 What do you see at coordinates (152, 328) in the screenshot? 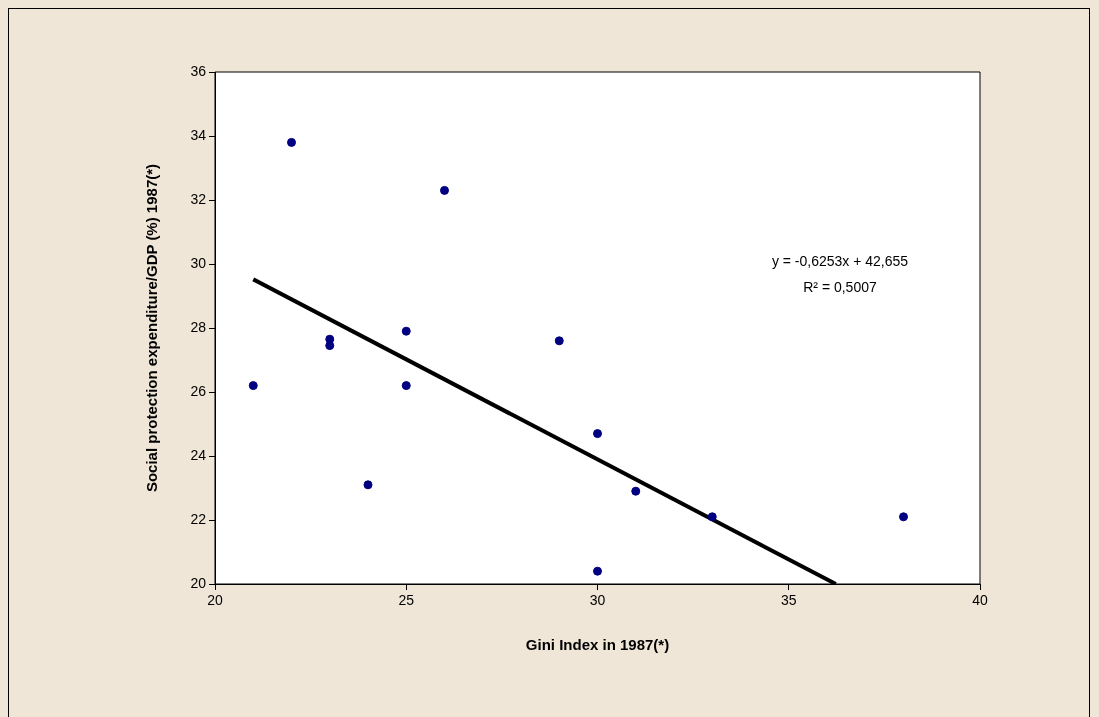
I see `y-axis-title: Social protection expenditure/GDP (%) 1987(*)` at bounding box center [152, 328].